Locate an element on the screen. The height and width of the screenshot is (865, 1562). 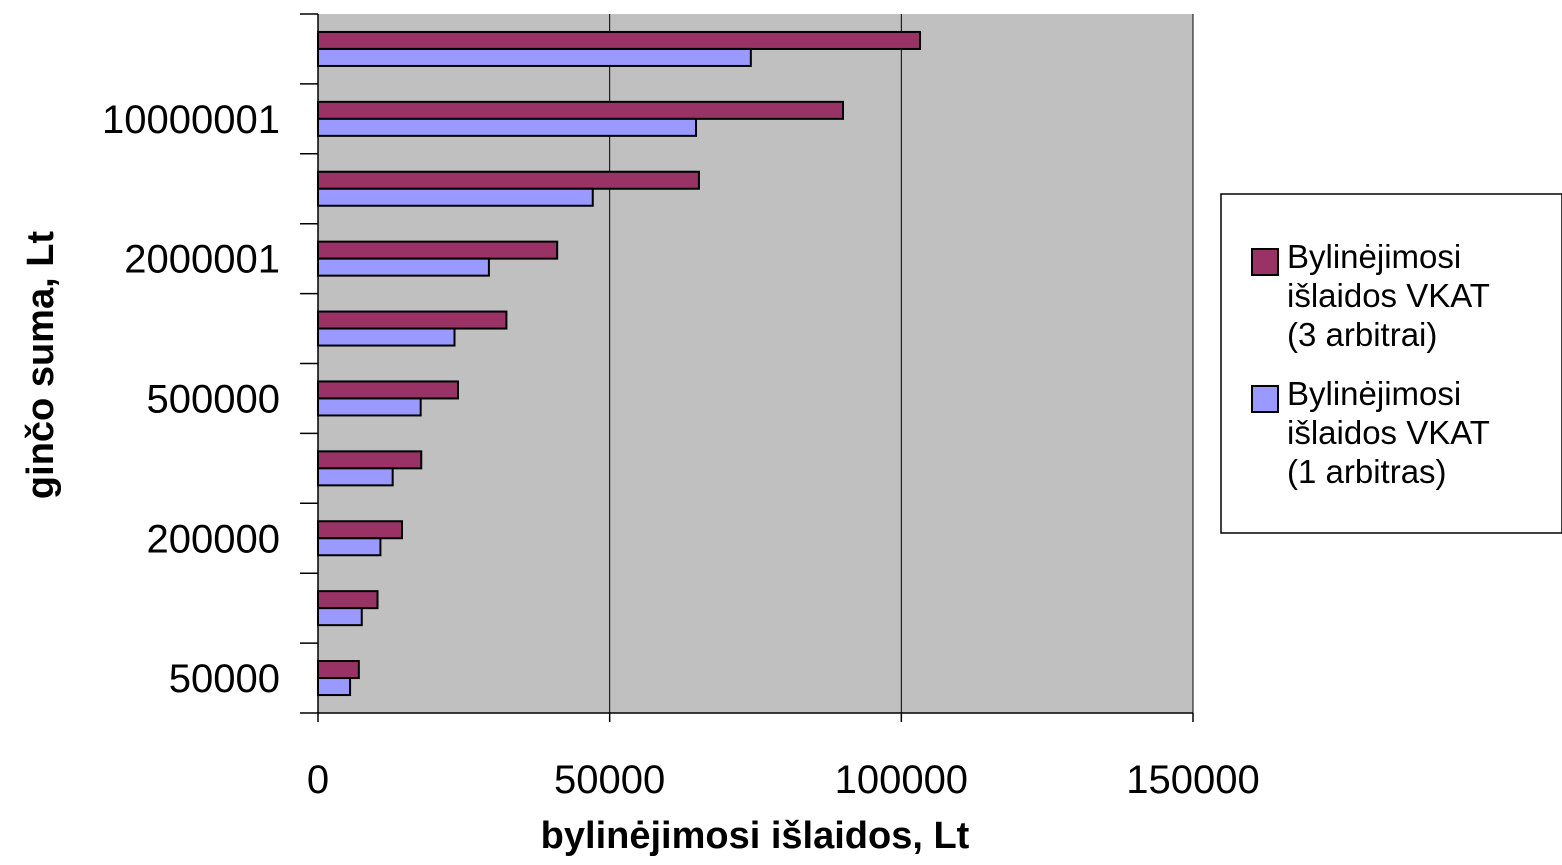
legend-label-1-arbitras: Bylinėjimosi išlaidos VKAT (1 arbitras) is located at coordinates (1393, 432).